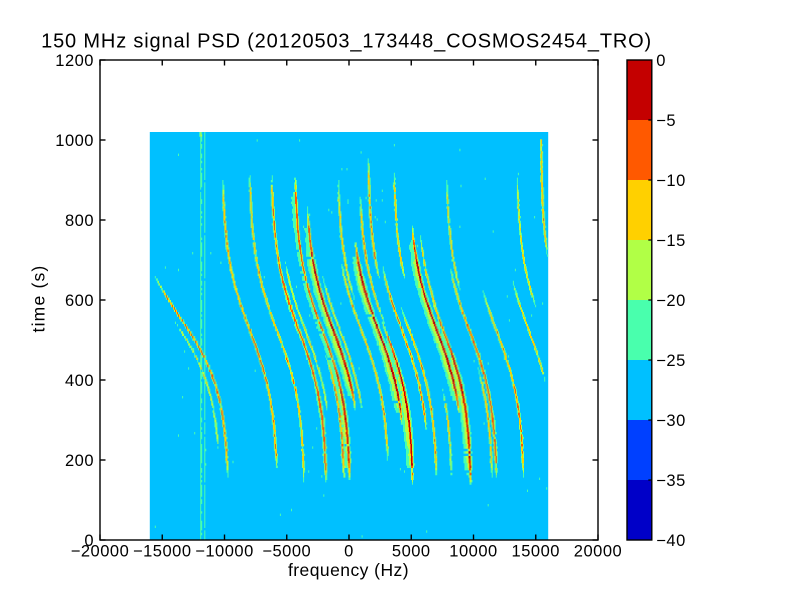  What do you see at coordinates (74, 61) in the screenshot?
I see `svg-text: 1200` at bounding box center [74, 61].